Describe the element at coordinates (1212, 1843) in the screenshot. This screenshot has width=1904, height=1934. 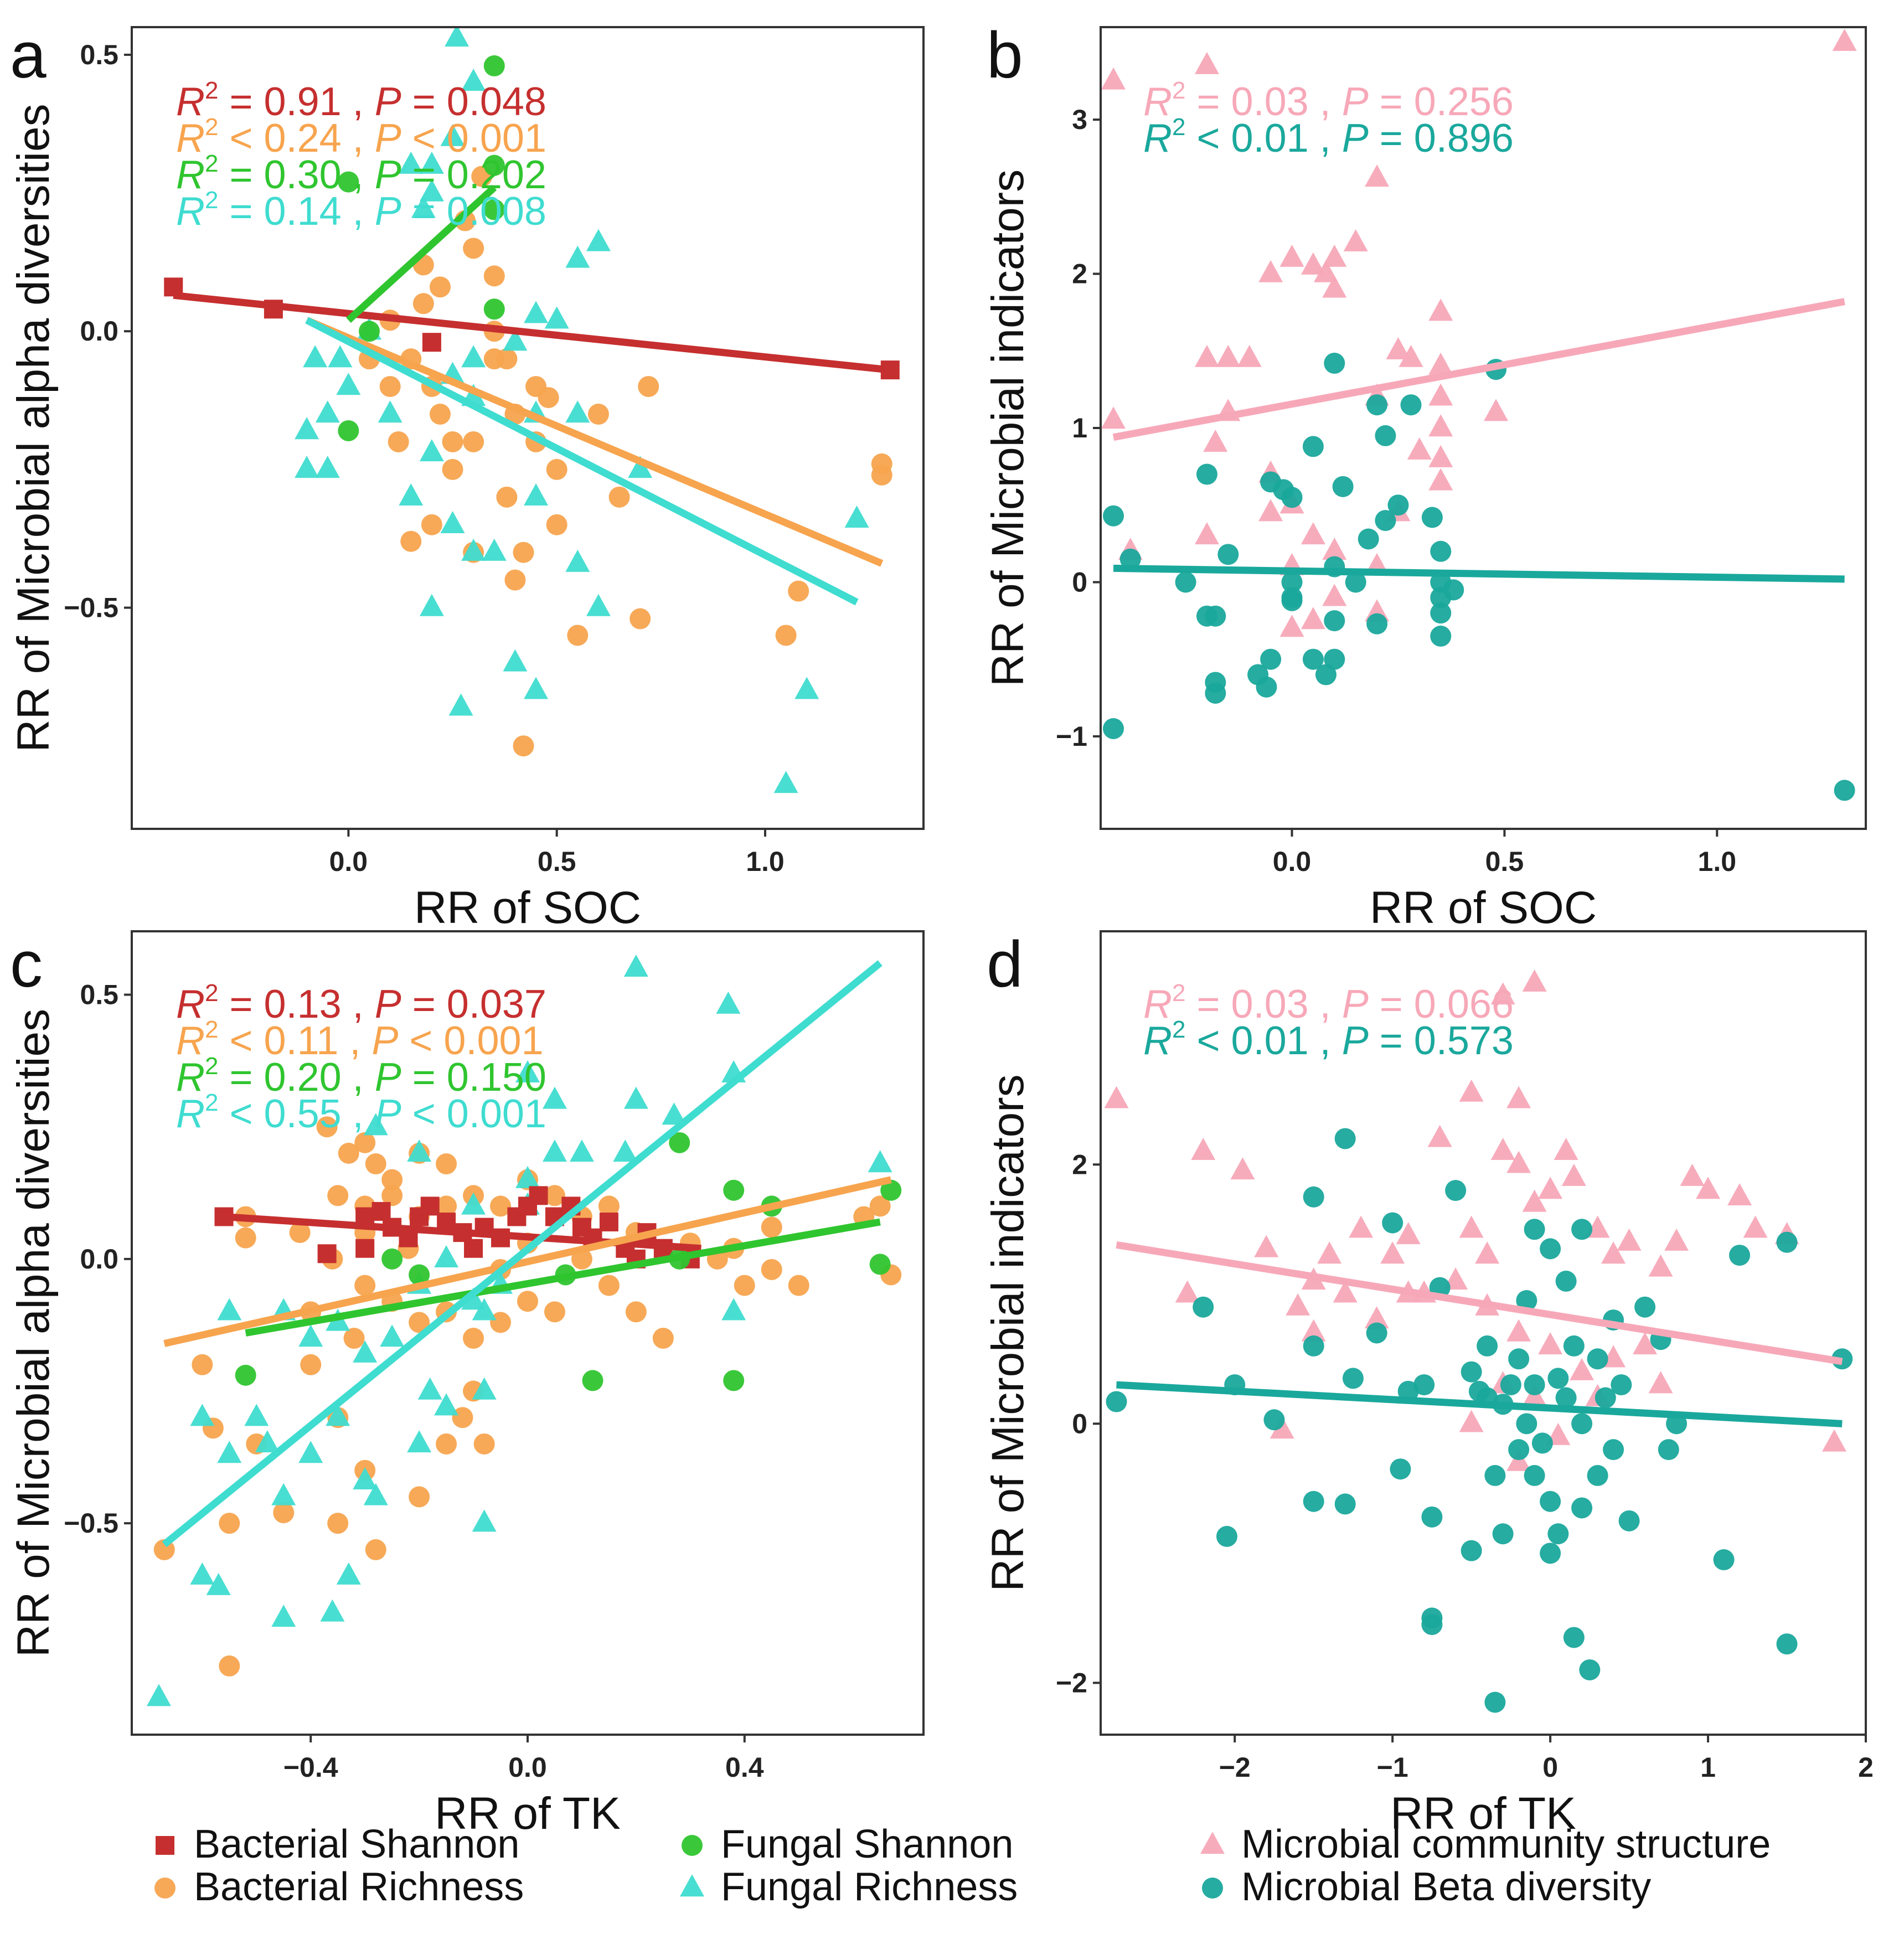
I see `legend-marker` at that location.